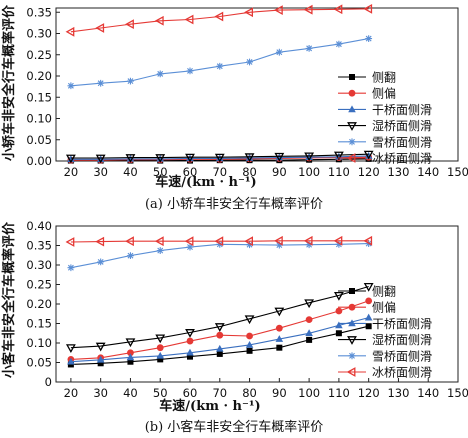 The height and width of the screenshot is (438, 468). Describe the element at coordinates (190, 172) in the screenshot. I see `a-x-tick-label: 60` at that location.